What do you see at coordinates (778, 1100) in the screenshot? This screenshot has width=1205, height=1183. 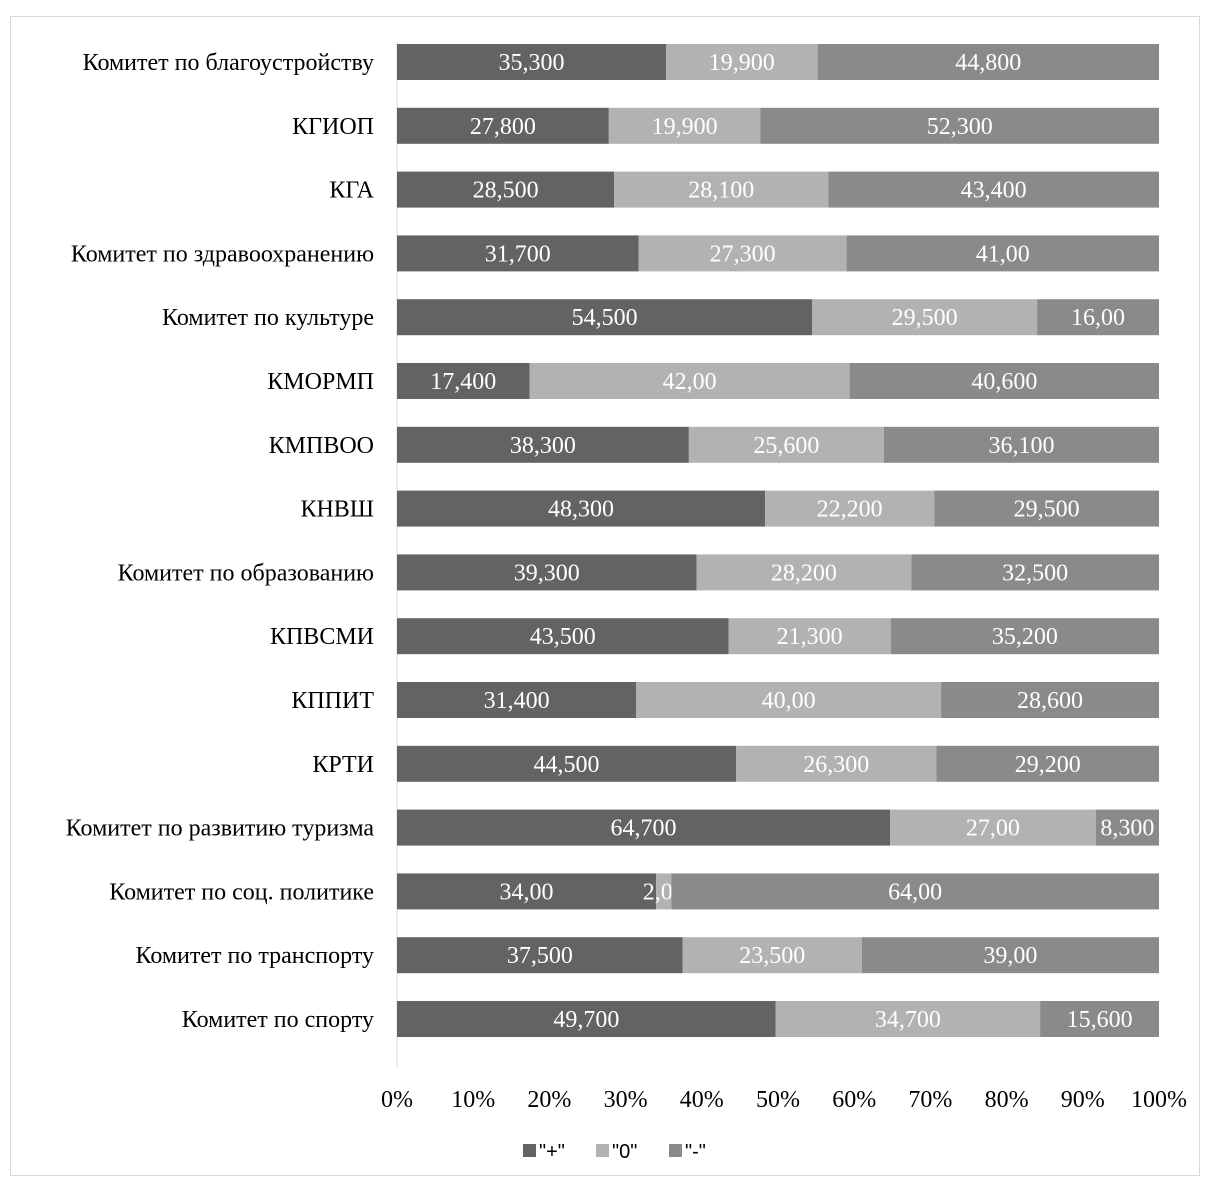 I see `x-tick-label: 50%` at bounding box center [778, 1100].